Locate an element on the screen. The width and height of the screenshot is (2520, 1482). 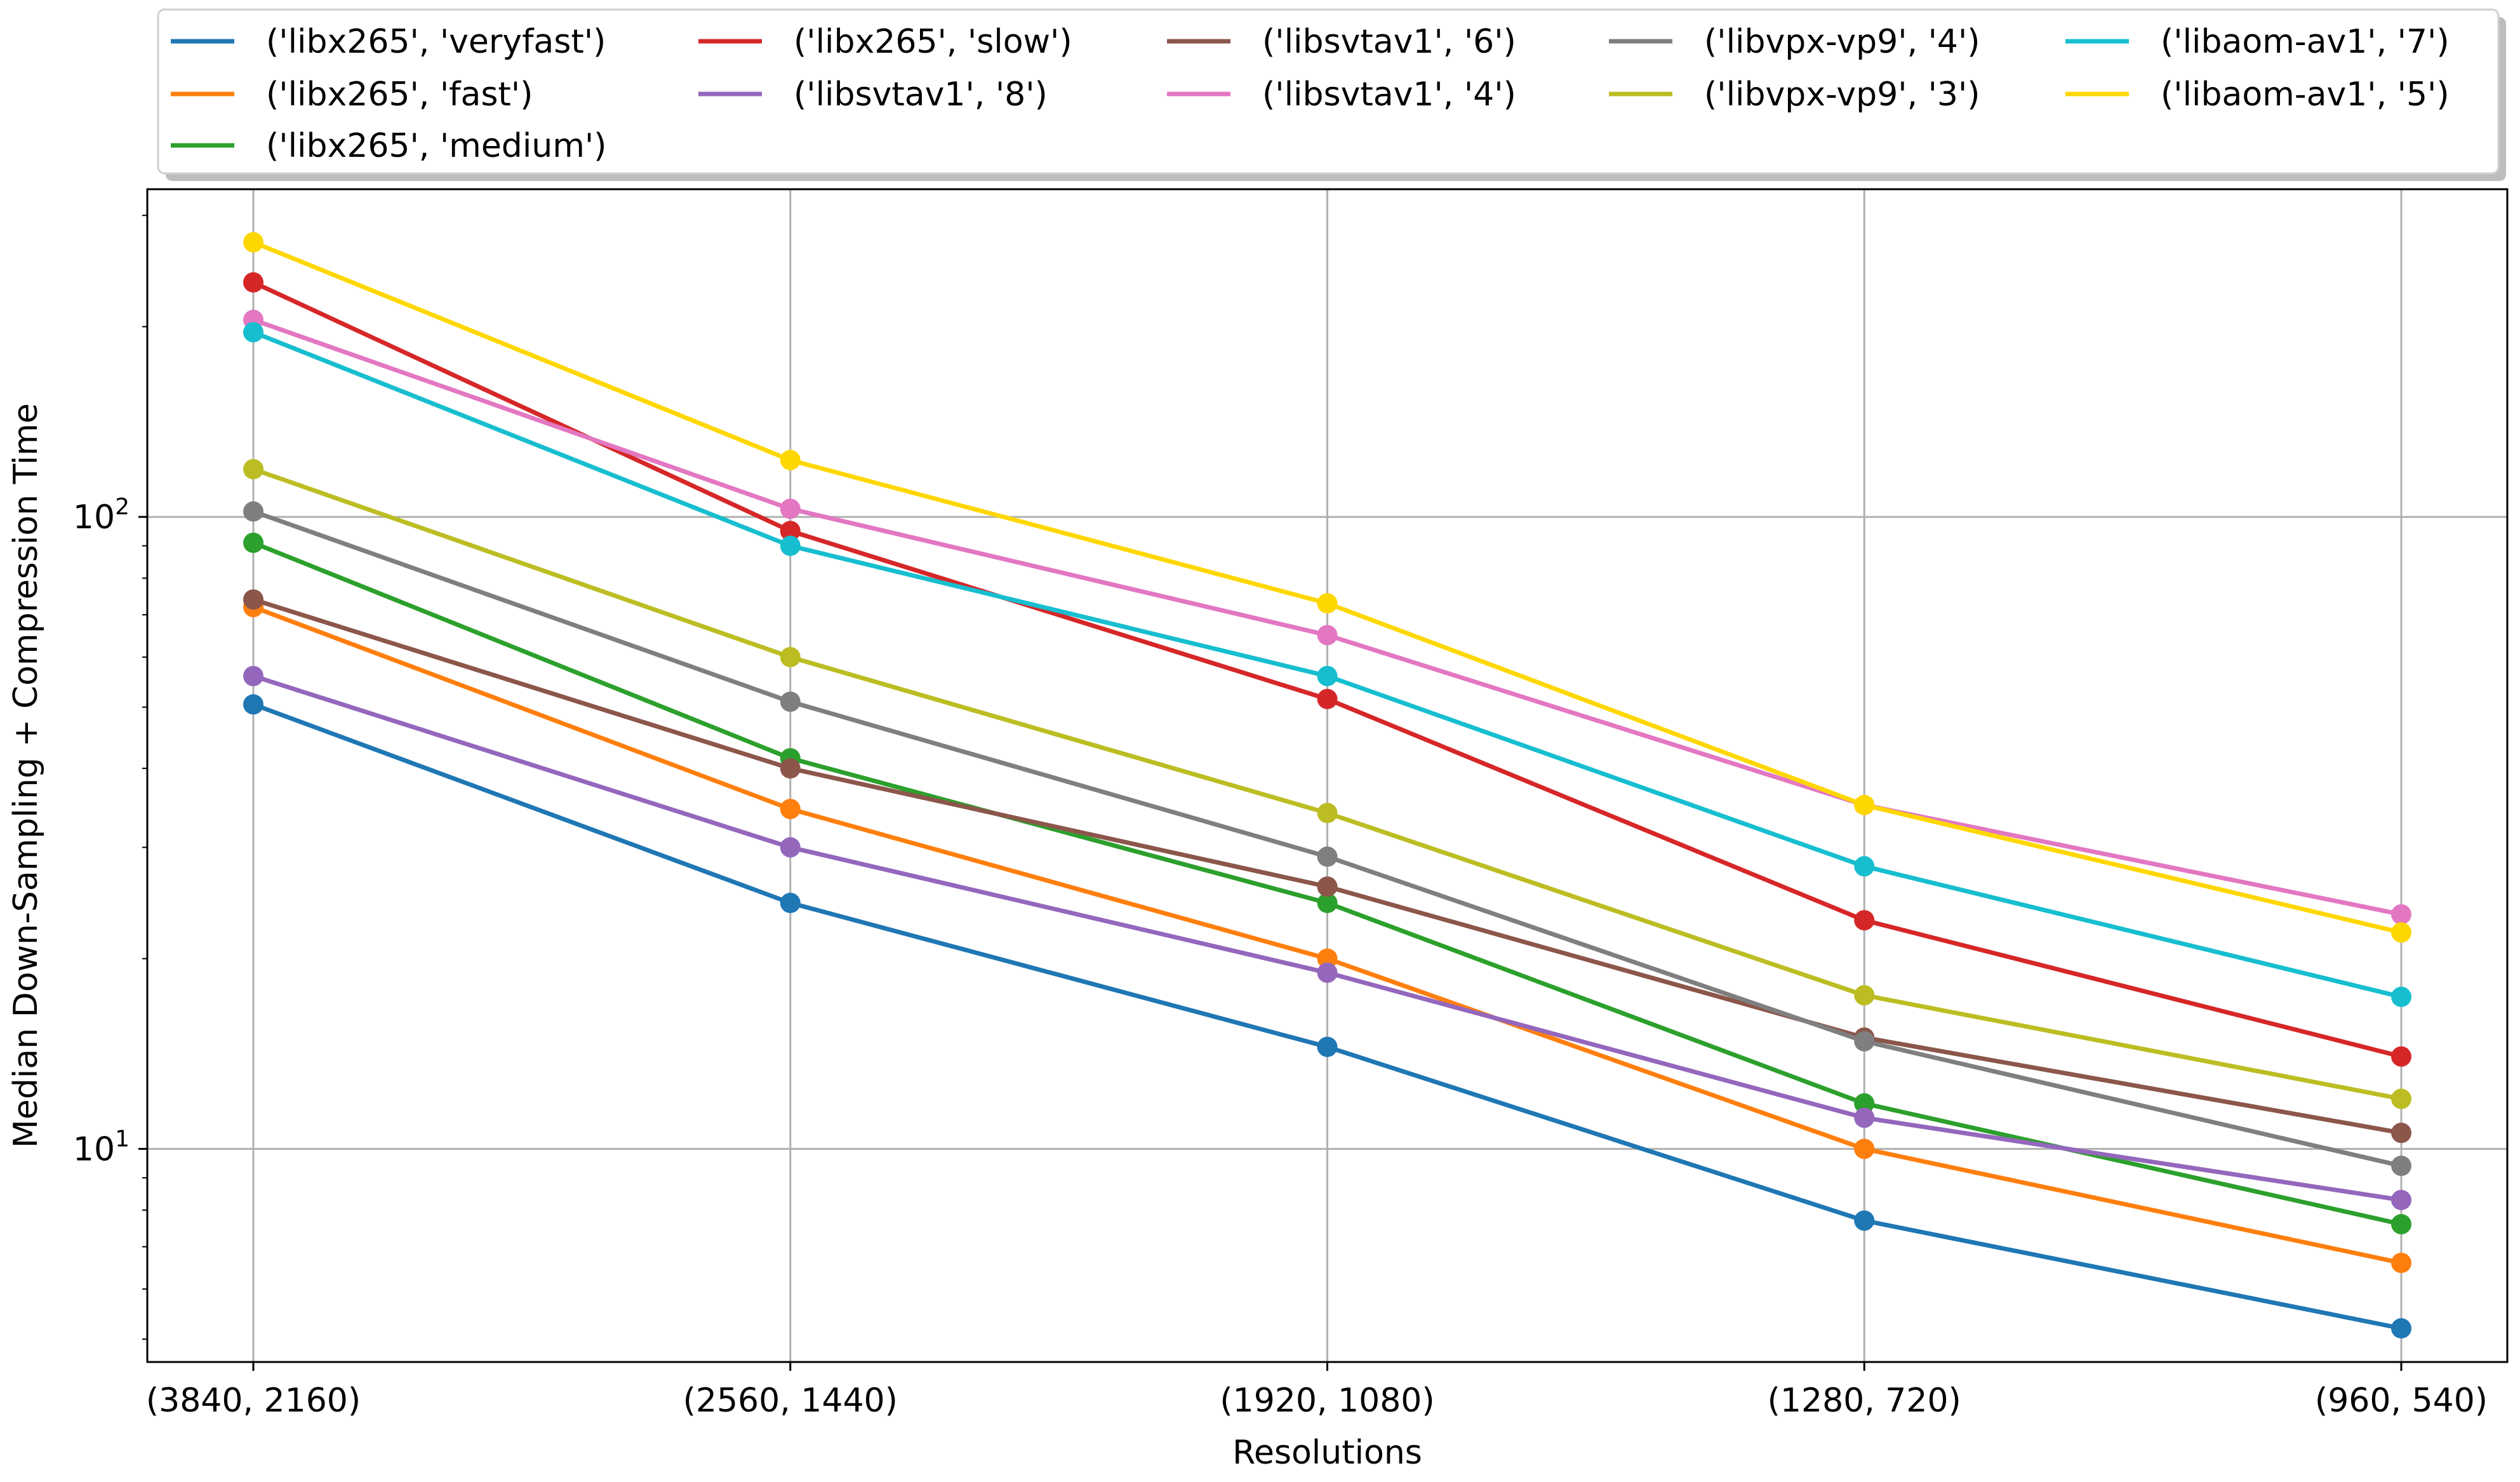
legend-label: ('libsvtav1', '6') is located at coordinates (1389, 42).